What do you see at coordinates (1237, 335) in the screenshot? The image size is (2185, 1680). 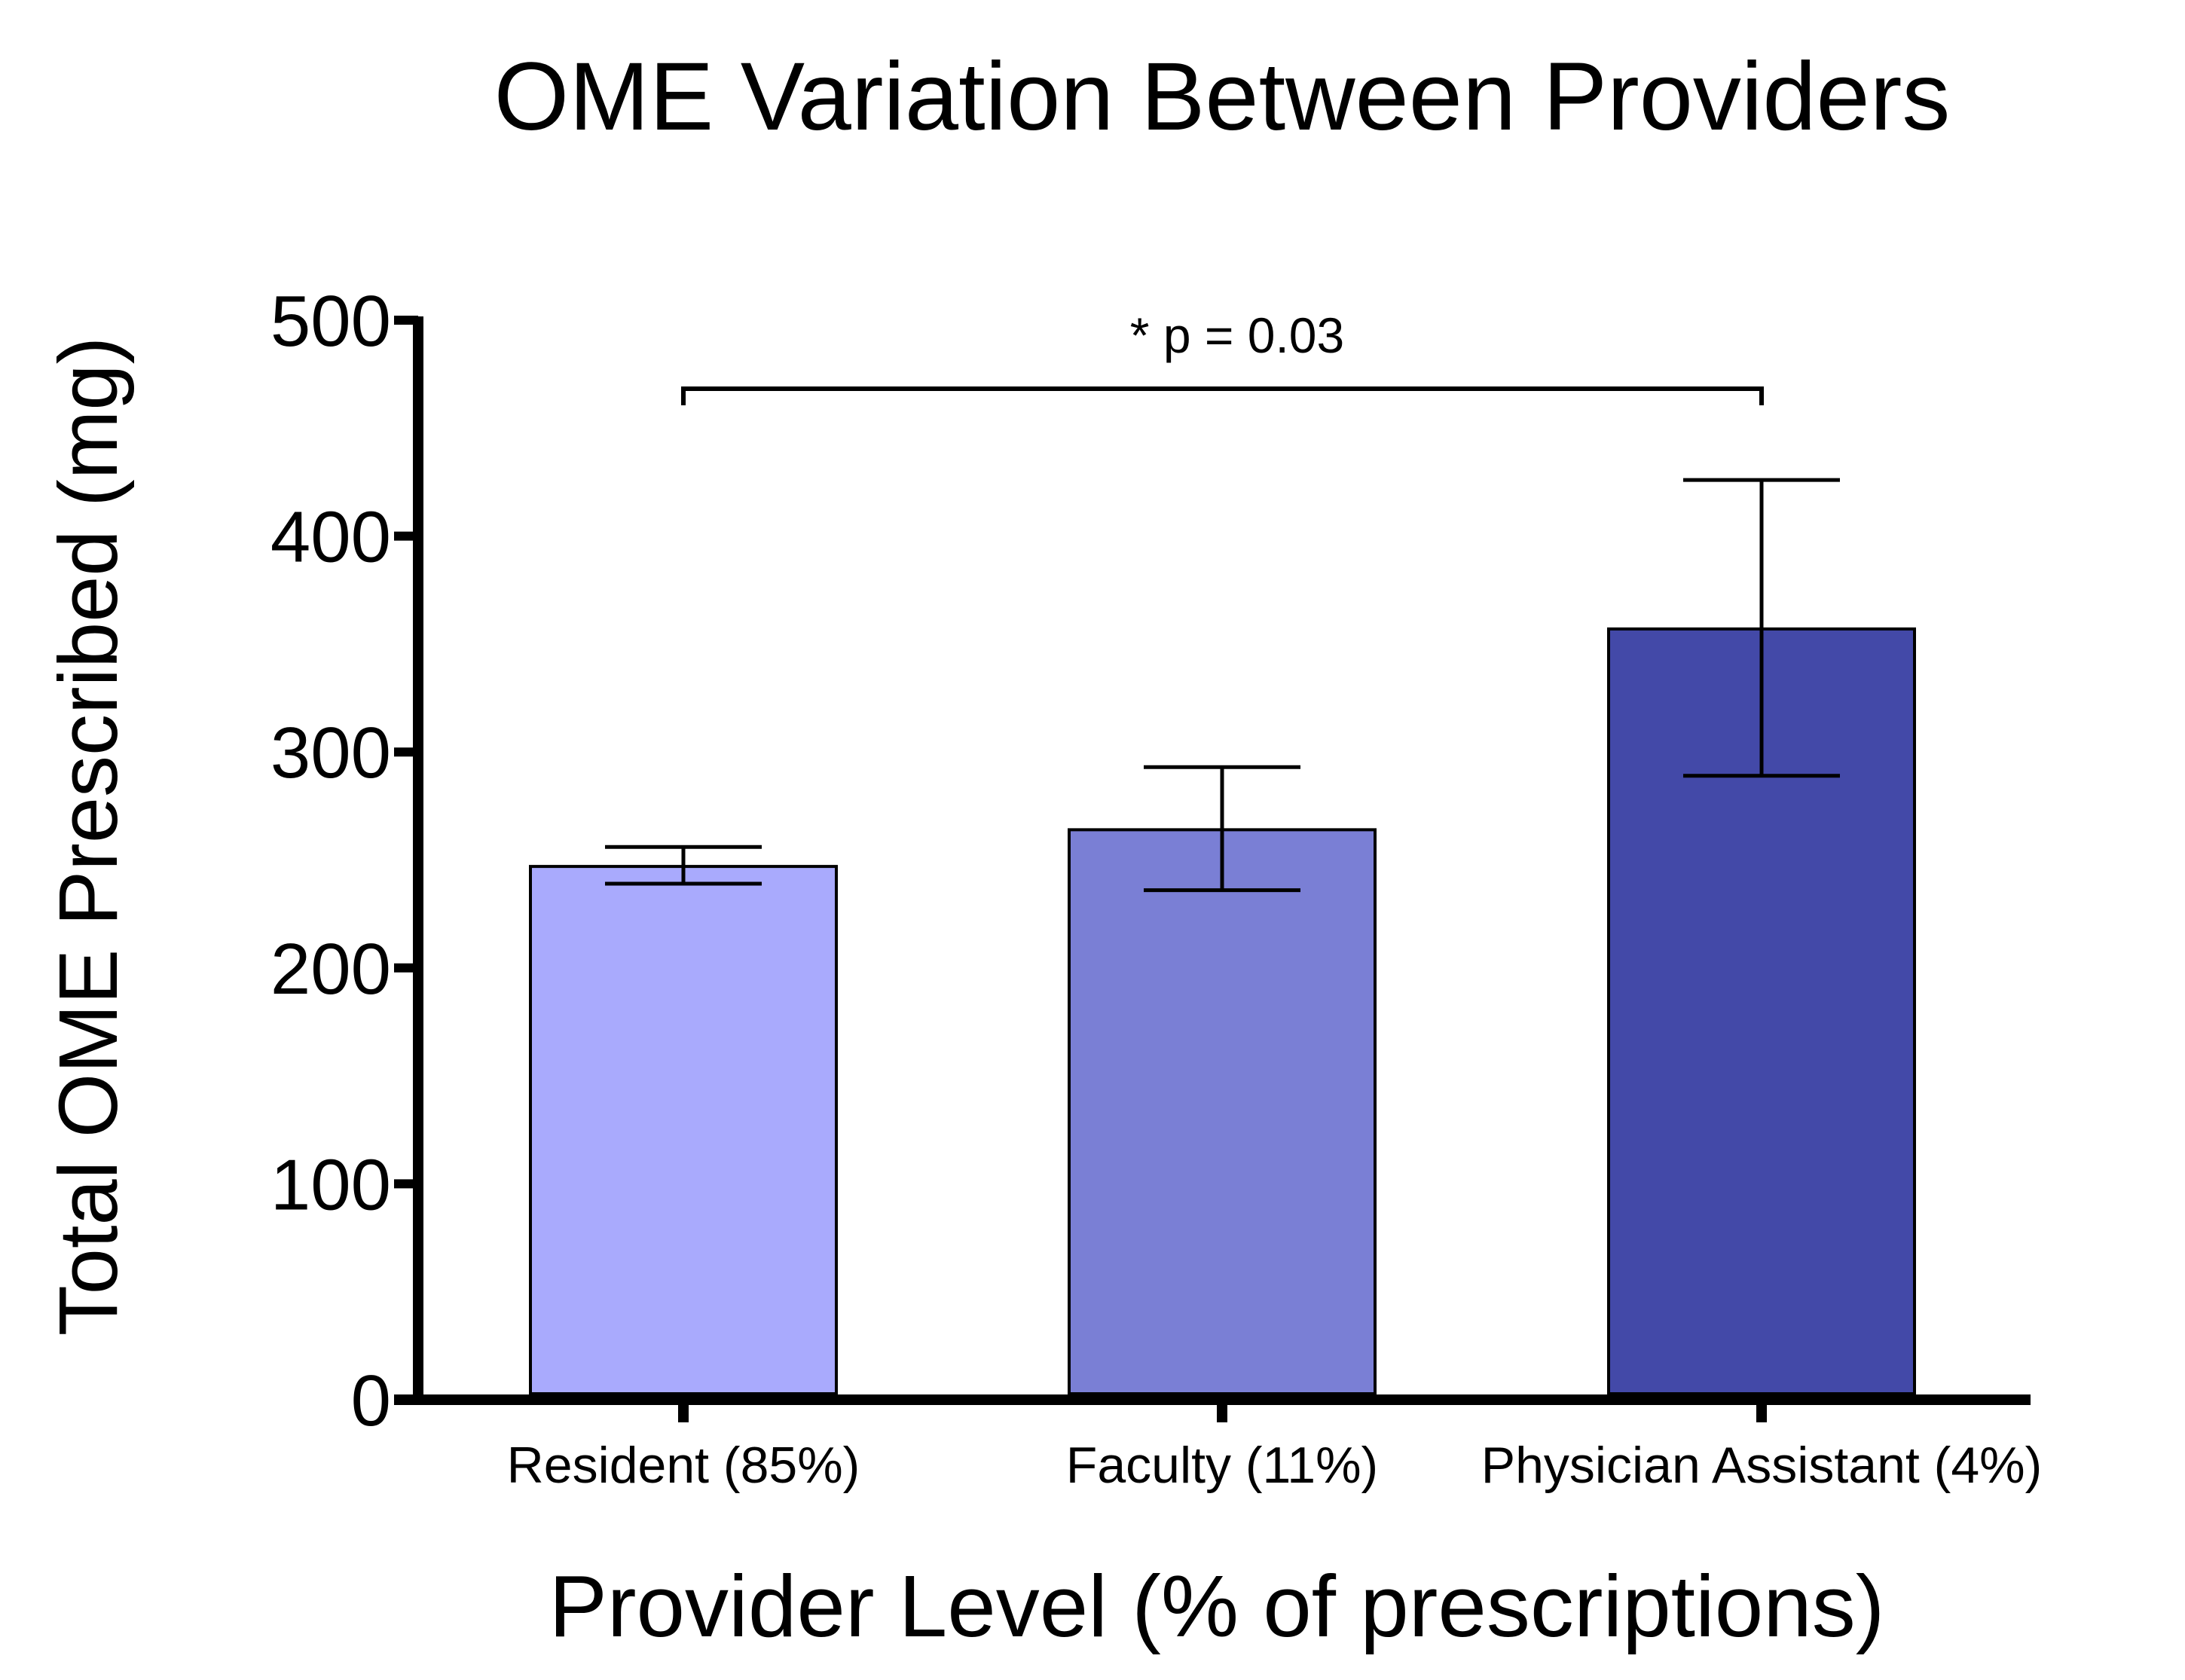 I see `significance-label: * p = 0.03` at bounding box center [1237, 335].